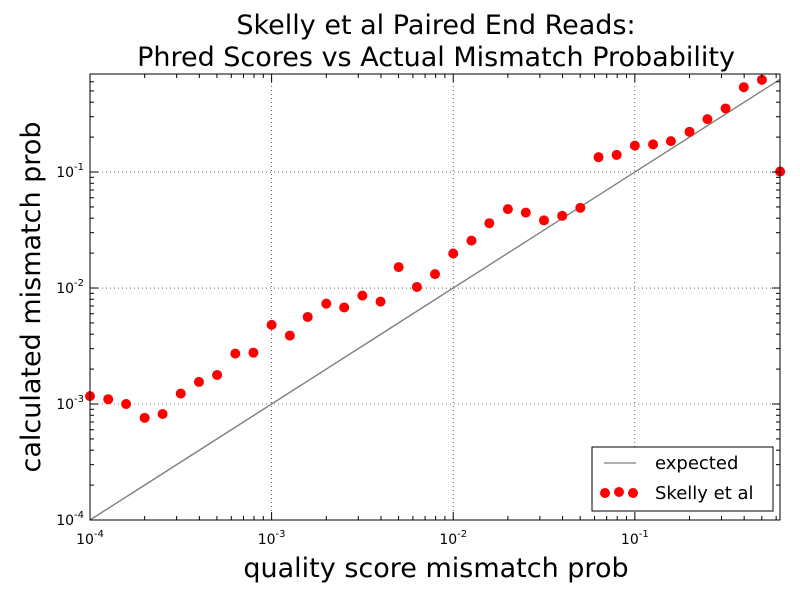  I want to click on y-axis-label: calculated mismatch prob, so click(31, 297).